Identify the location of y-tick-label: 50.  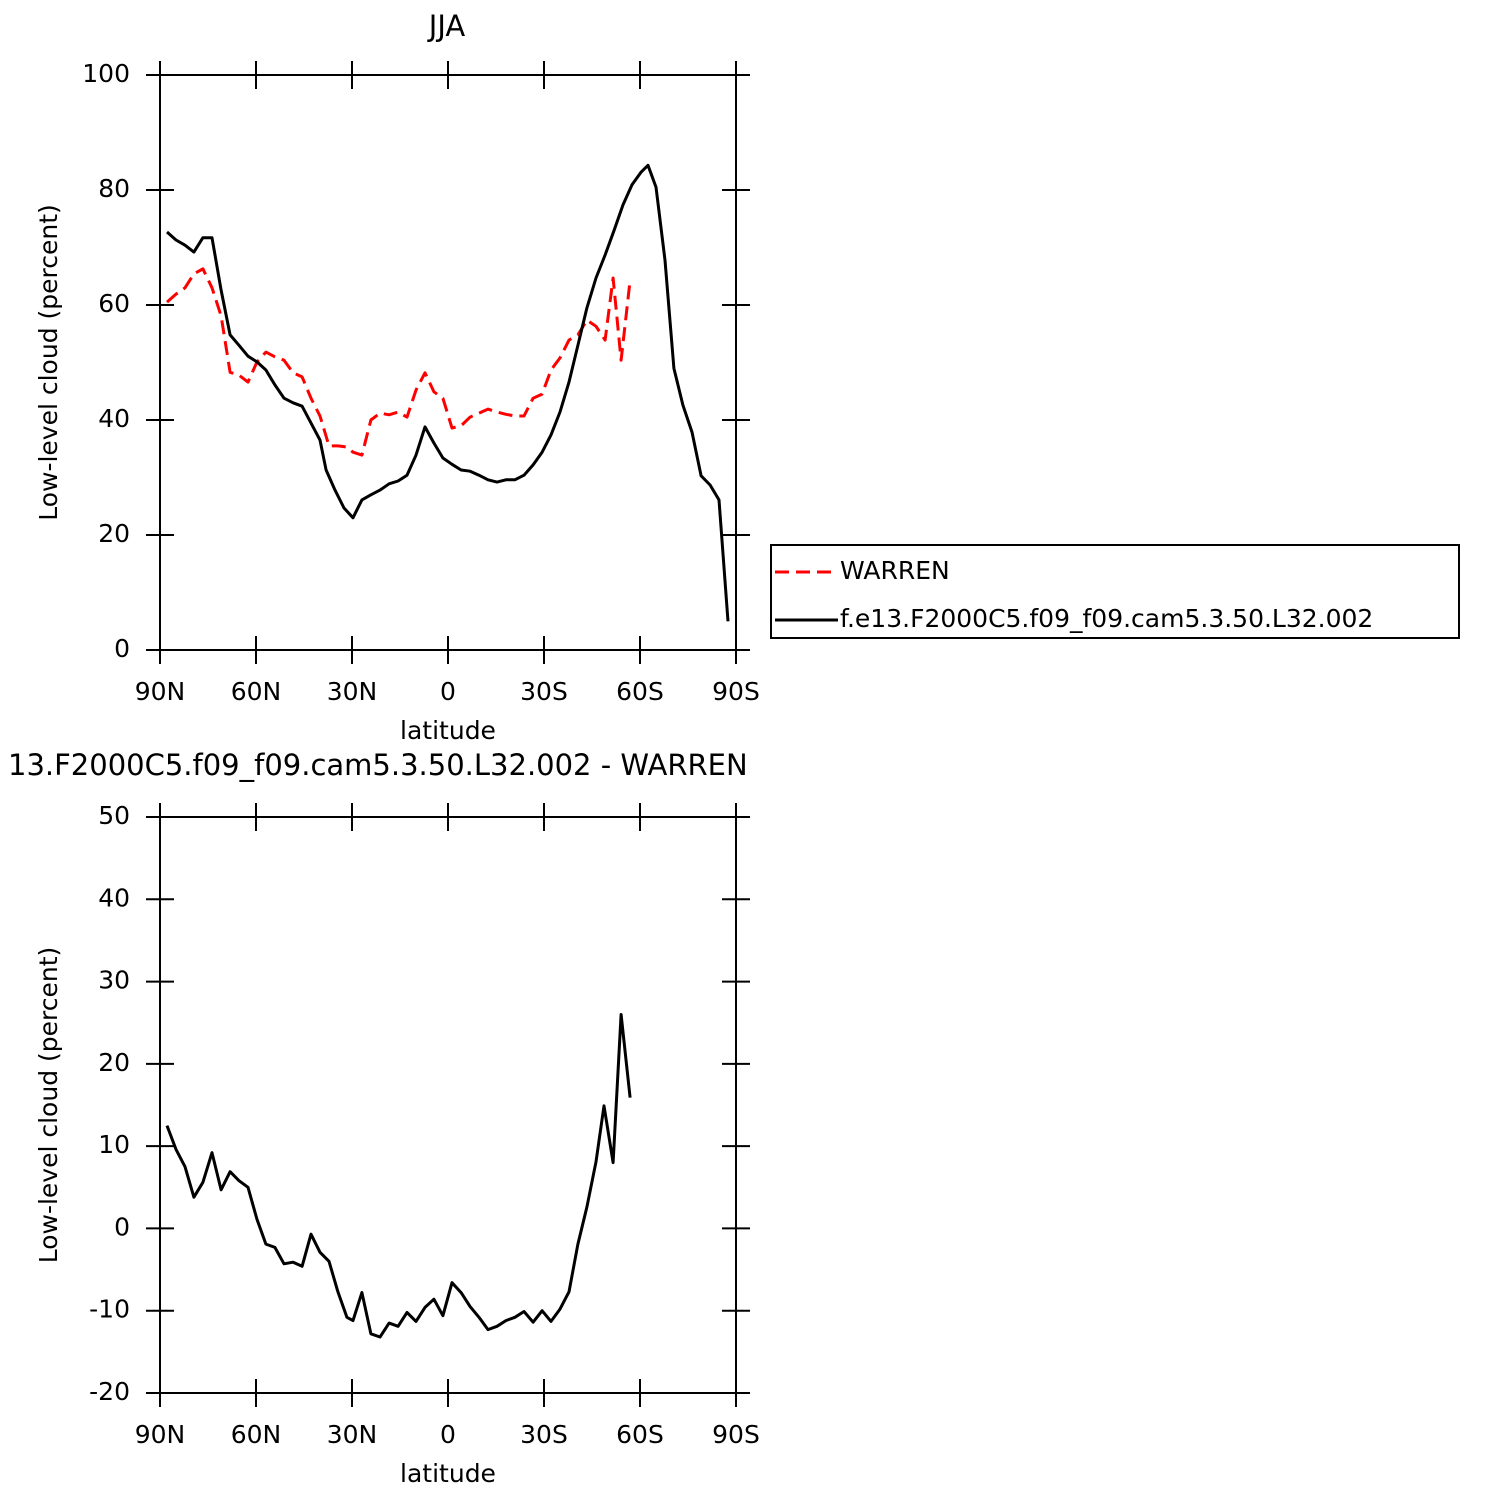
(114, 815).